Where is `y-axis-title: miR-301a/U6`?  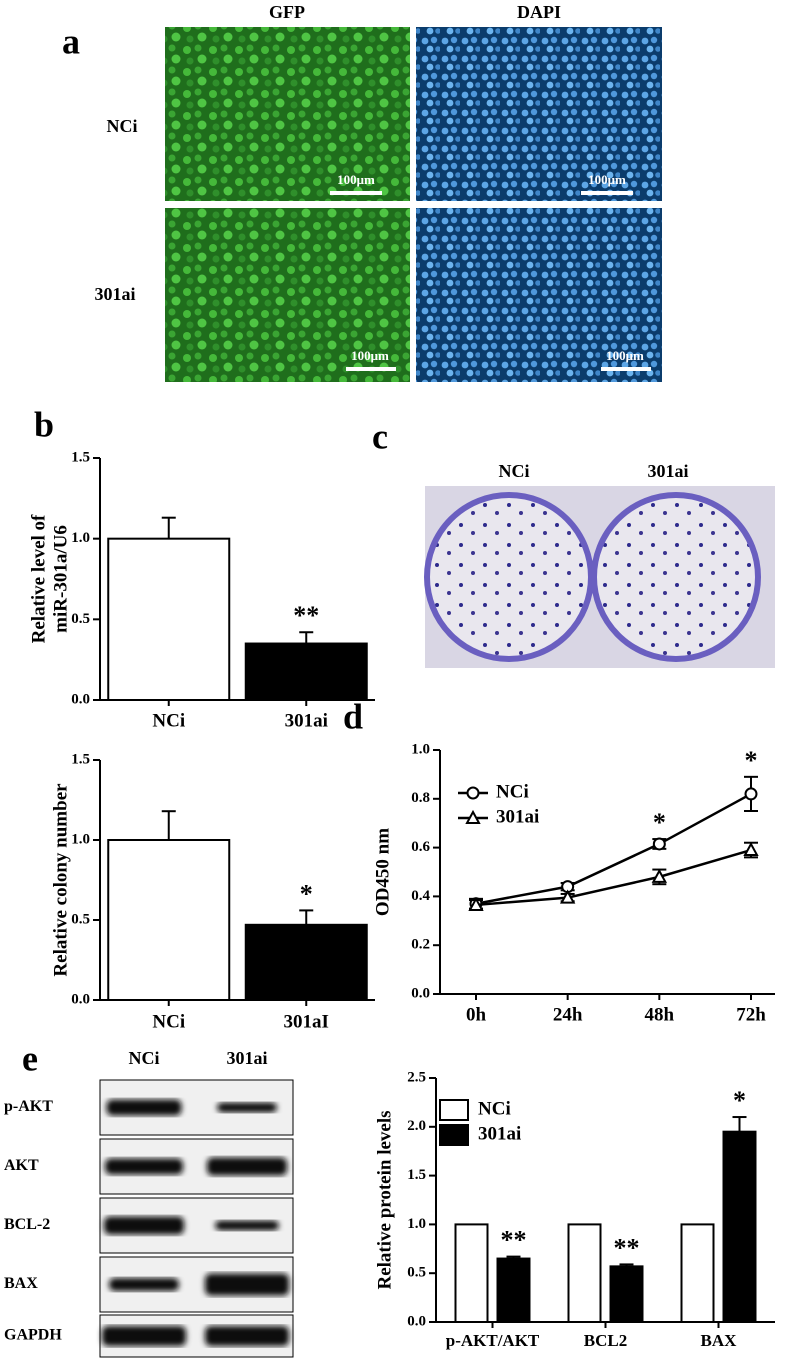
y-axis-title: miR-301a/U6 is located at coordinates (60, 579).